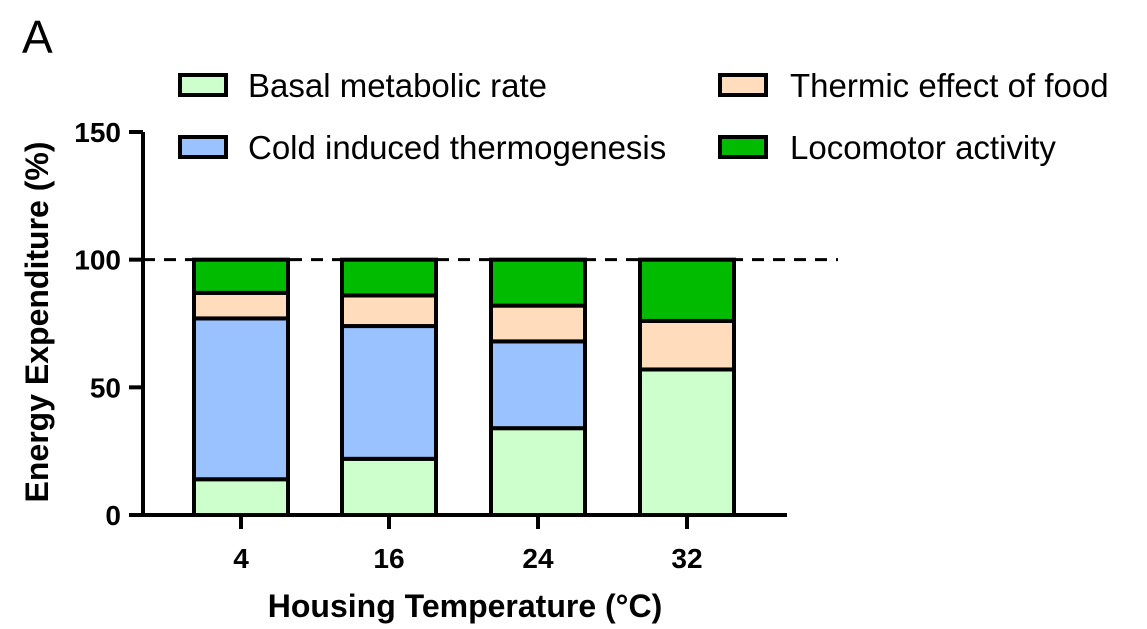 The image size is (1147, 629). Describe the element at coordinates (468, 544) in the screenshot. I see `x-ticks-group: 4 16 24 32` at that location.